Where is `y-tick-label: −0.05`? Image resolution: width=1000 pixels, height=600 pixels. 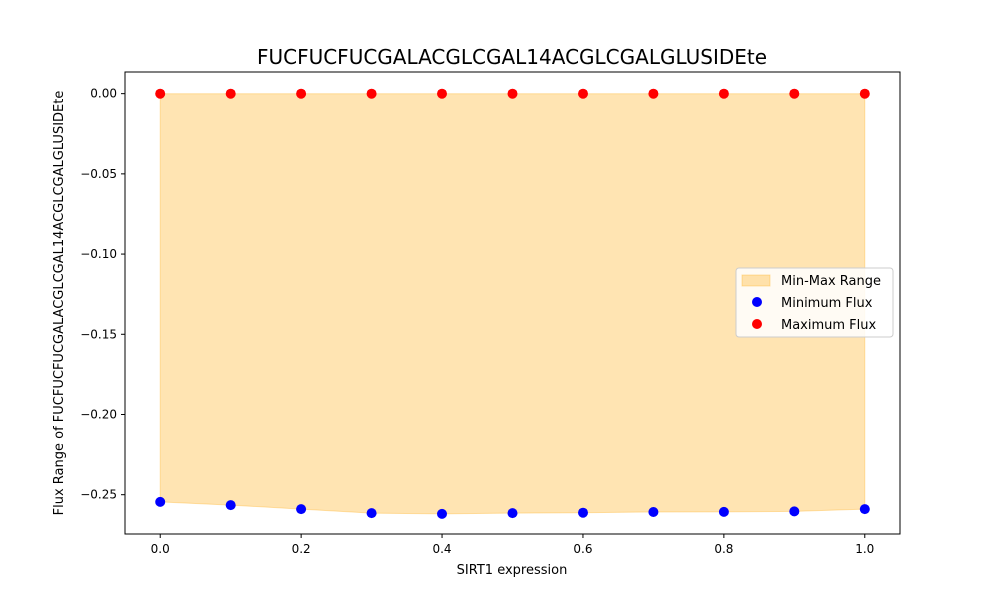
y-tick-label: −0.05 is located at coordinates (98, 174).